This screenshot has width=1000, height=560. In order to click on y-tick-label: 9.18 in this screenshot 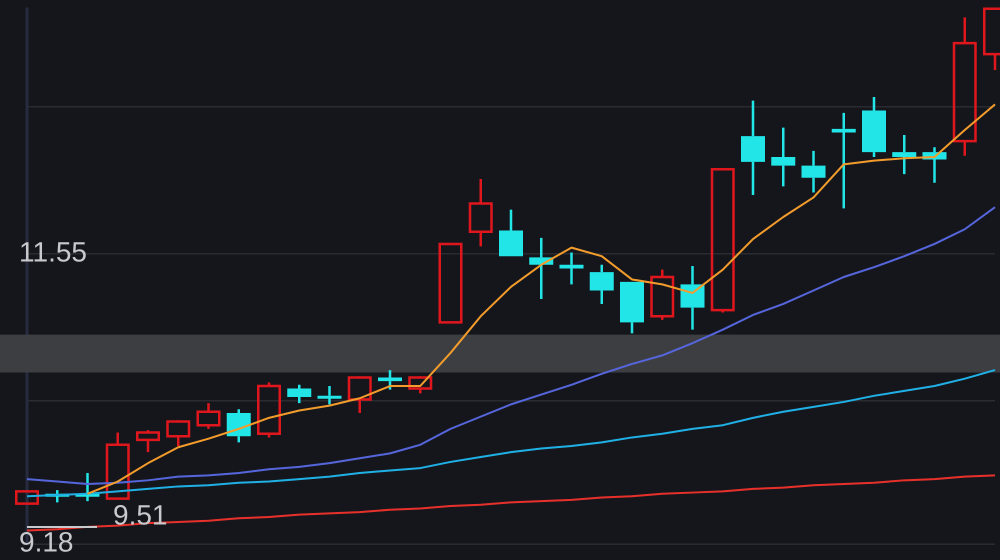, I will do `click(46, 542)`.